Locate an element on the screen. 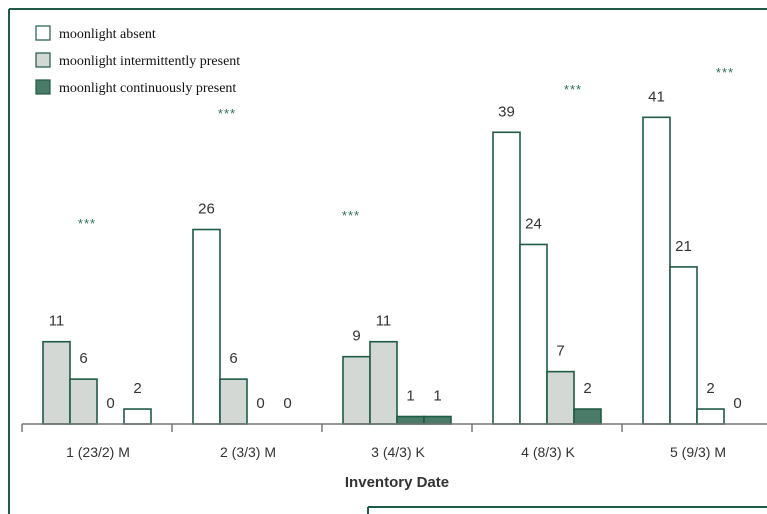 Image resolution: width=767 pixels, height=514 pixels. x-axis-title: Inventory Date is located at coordinates (397, 482).